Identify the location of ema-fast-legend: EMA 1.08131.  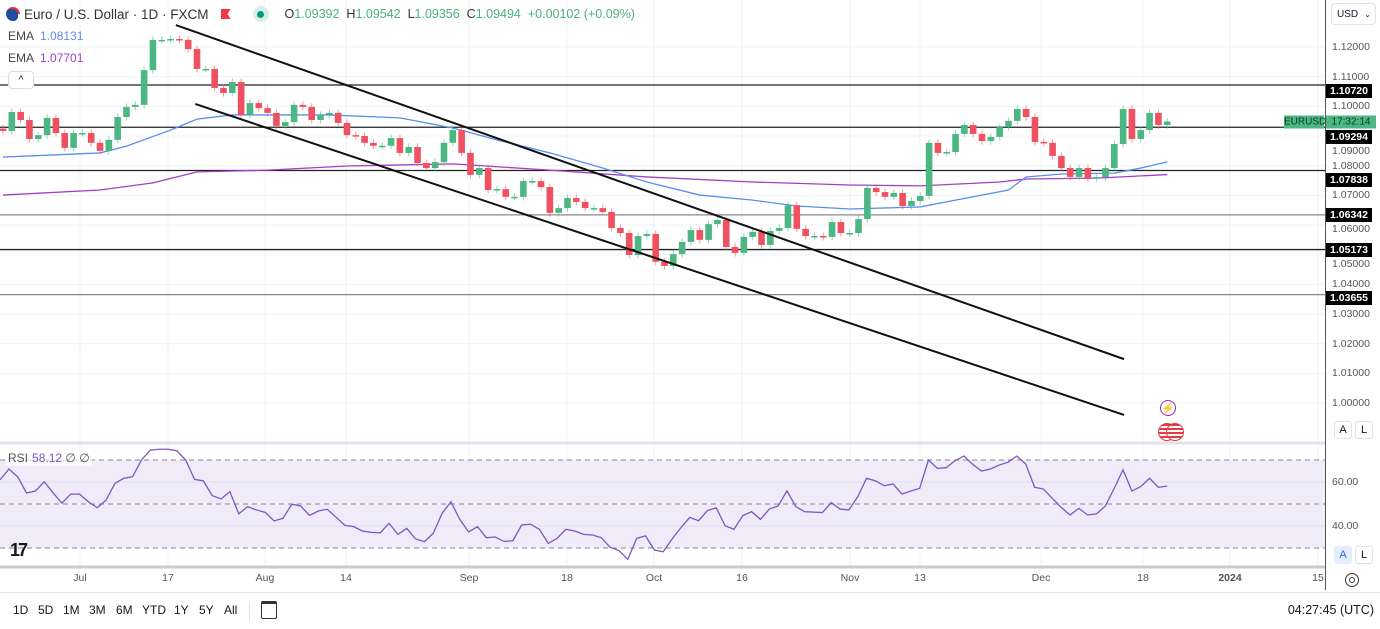
(46, 36).